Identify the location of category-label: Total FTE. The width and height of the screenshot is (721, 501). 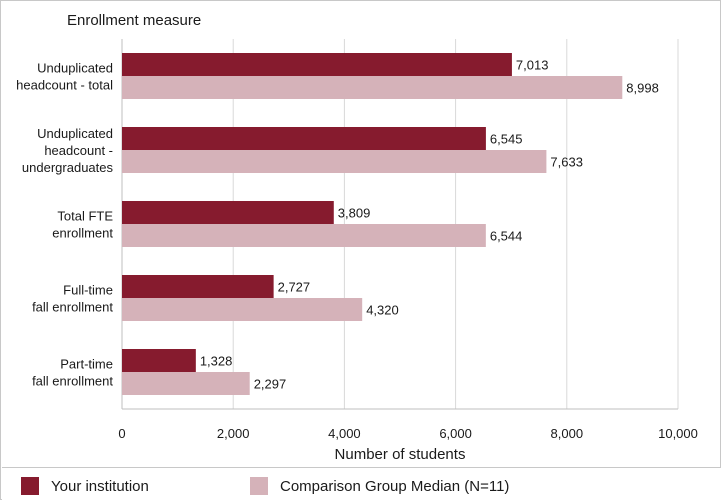
(85, 216).